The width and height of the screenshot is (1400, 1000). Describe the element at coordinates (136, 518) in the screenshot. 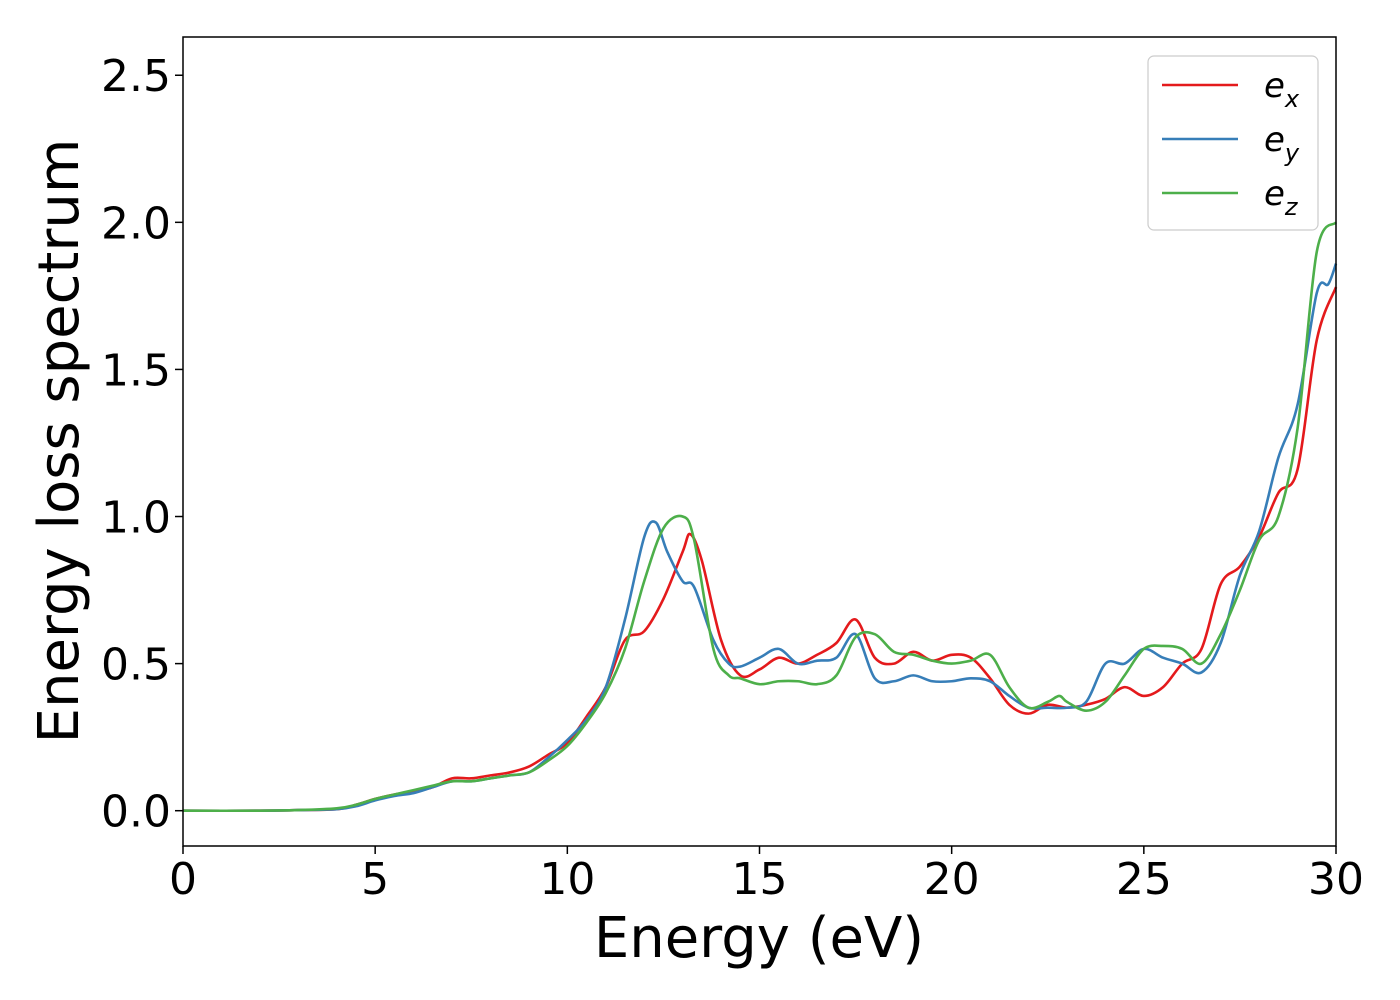

I see `y-tick-label: 1.0` at that location.